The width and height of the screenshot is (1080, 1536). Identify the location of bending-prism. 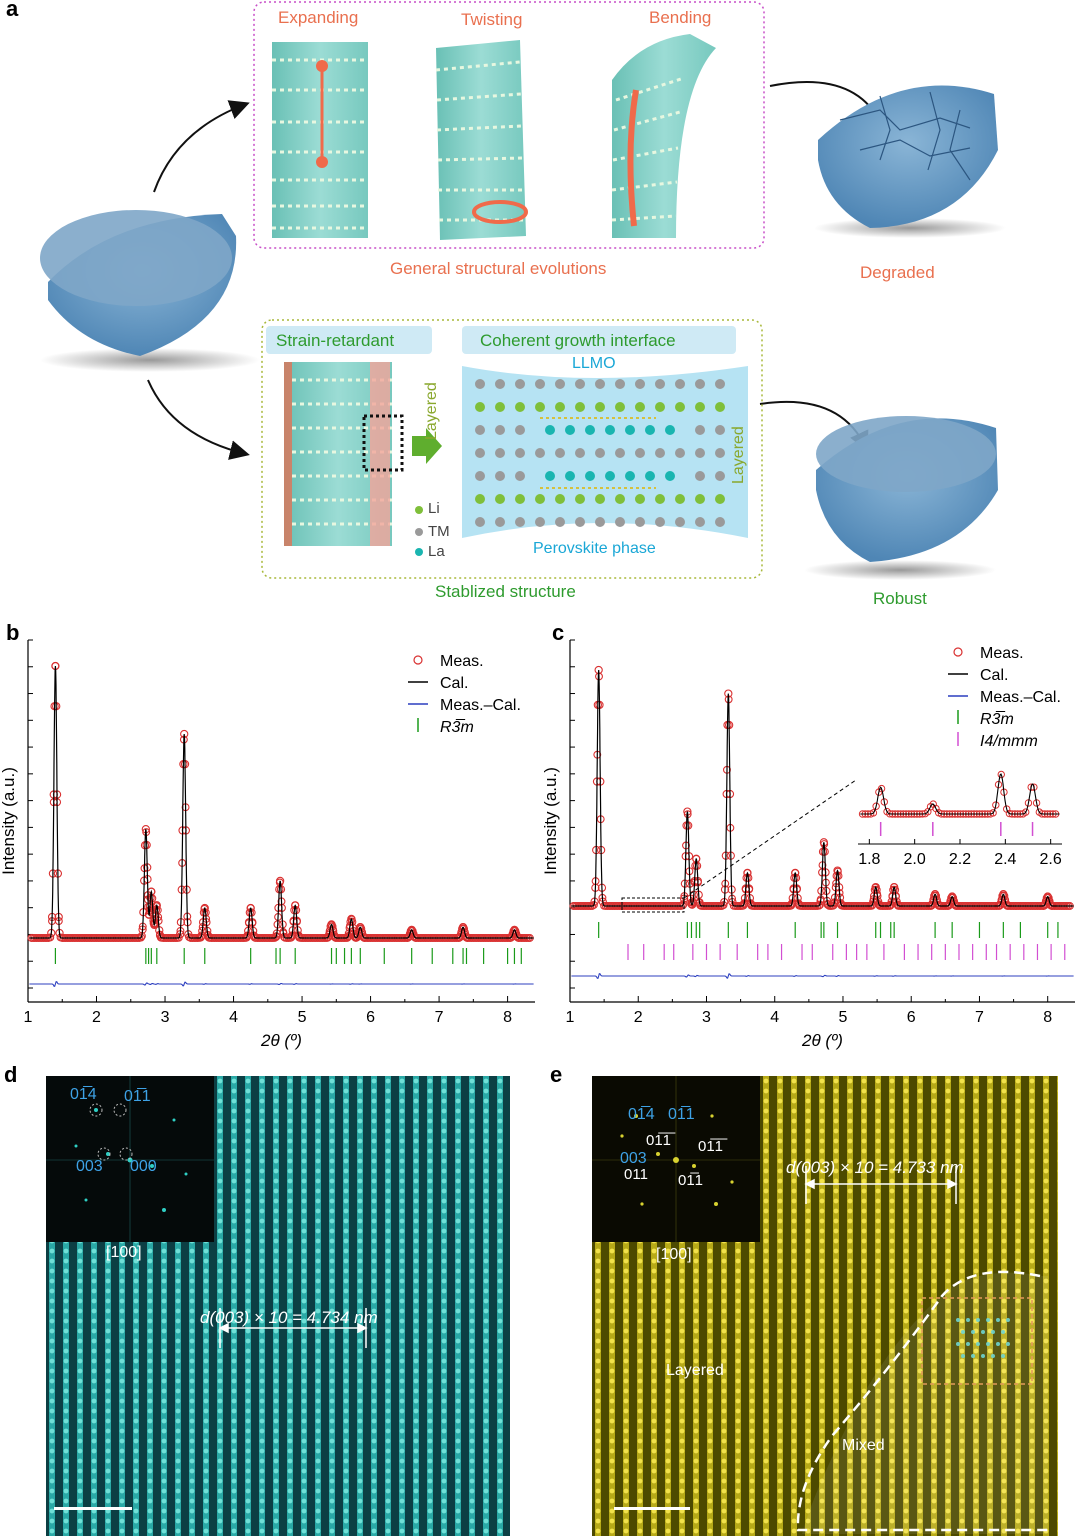
(663, 136).